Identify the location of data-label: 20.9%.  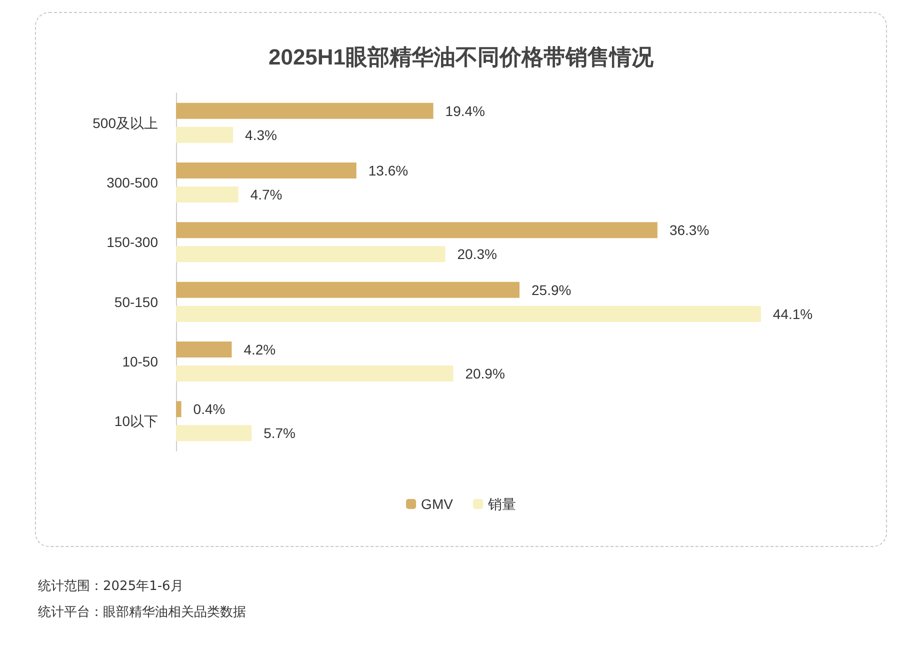
(485, 374).